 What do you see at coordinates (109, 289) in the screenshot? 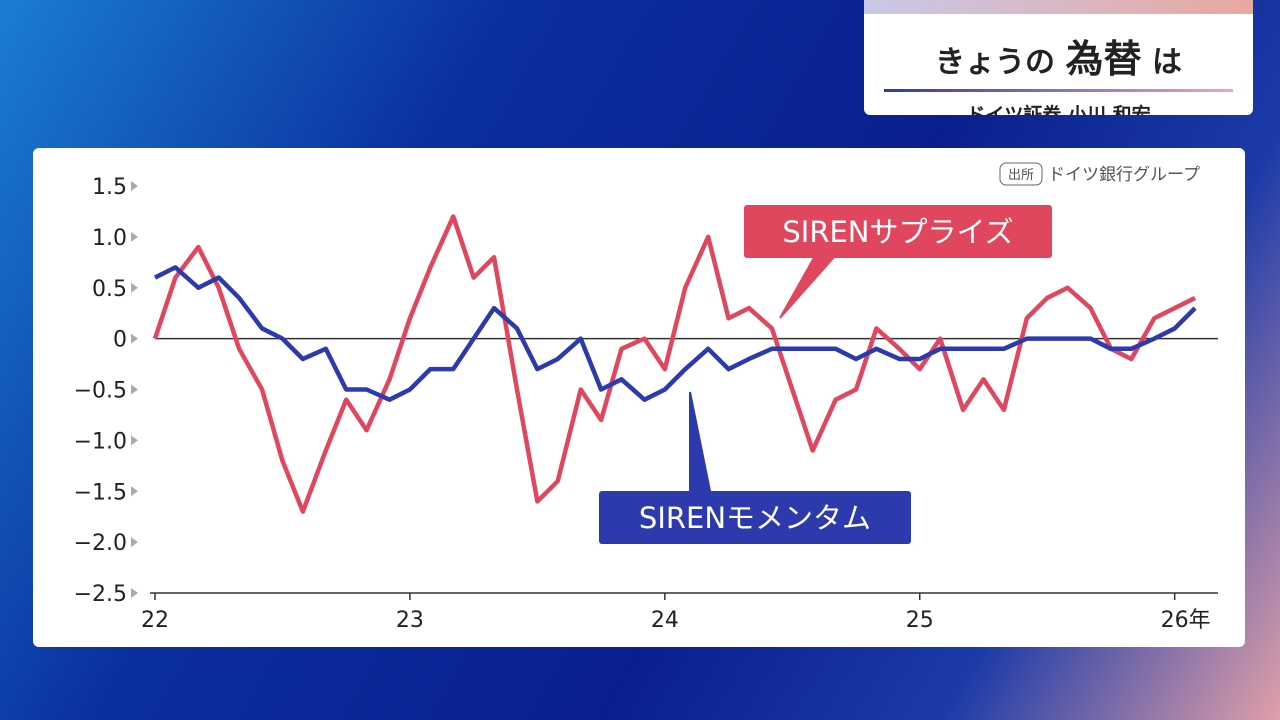
I see `y-tick-label: 0.5` at bounding box center [109, 289].